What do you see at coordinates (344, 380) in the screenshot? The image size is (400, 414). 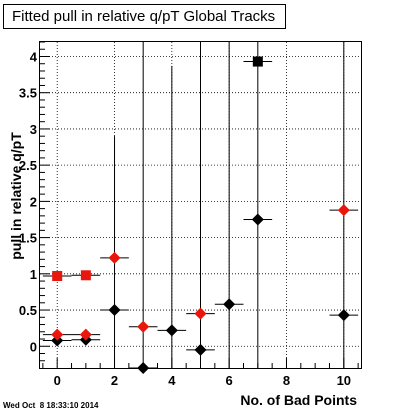 I see `x-tick-label: 10` at bounding box center [344, 380].